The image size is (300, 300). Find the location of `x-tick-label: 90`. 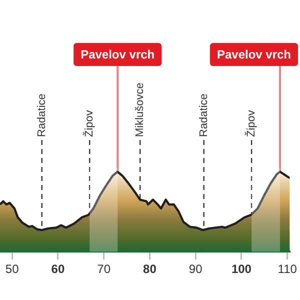

x-tick-label: 90 is located at coordinates (195, 269).